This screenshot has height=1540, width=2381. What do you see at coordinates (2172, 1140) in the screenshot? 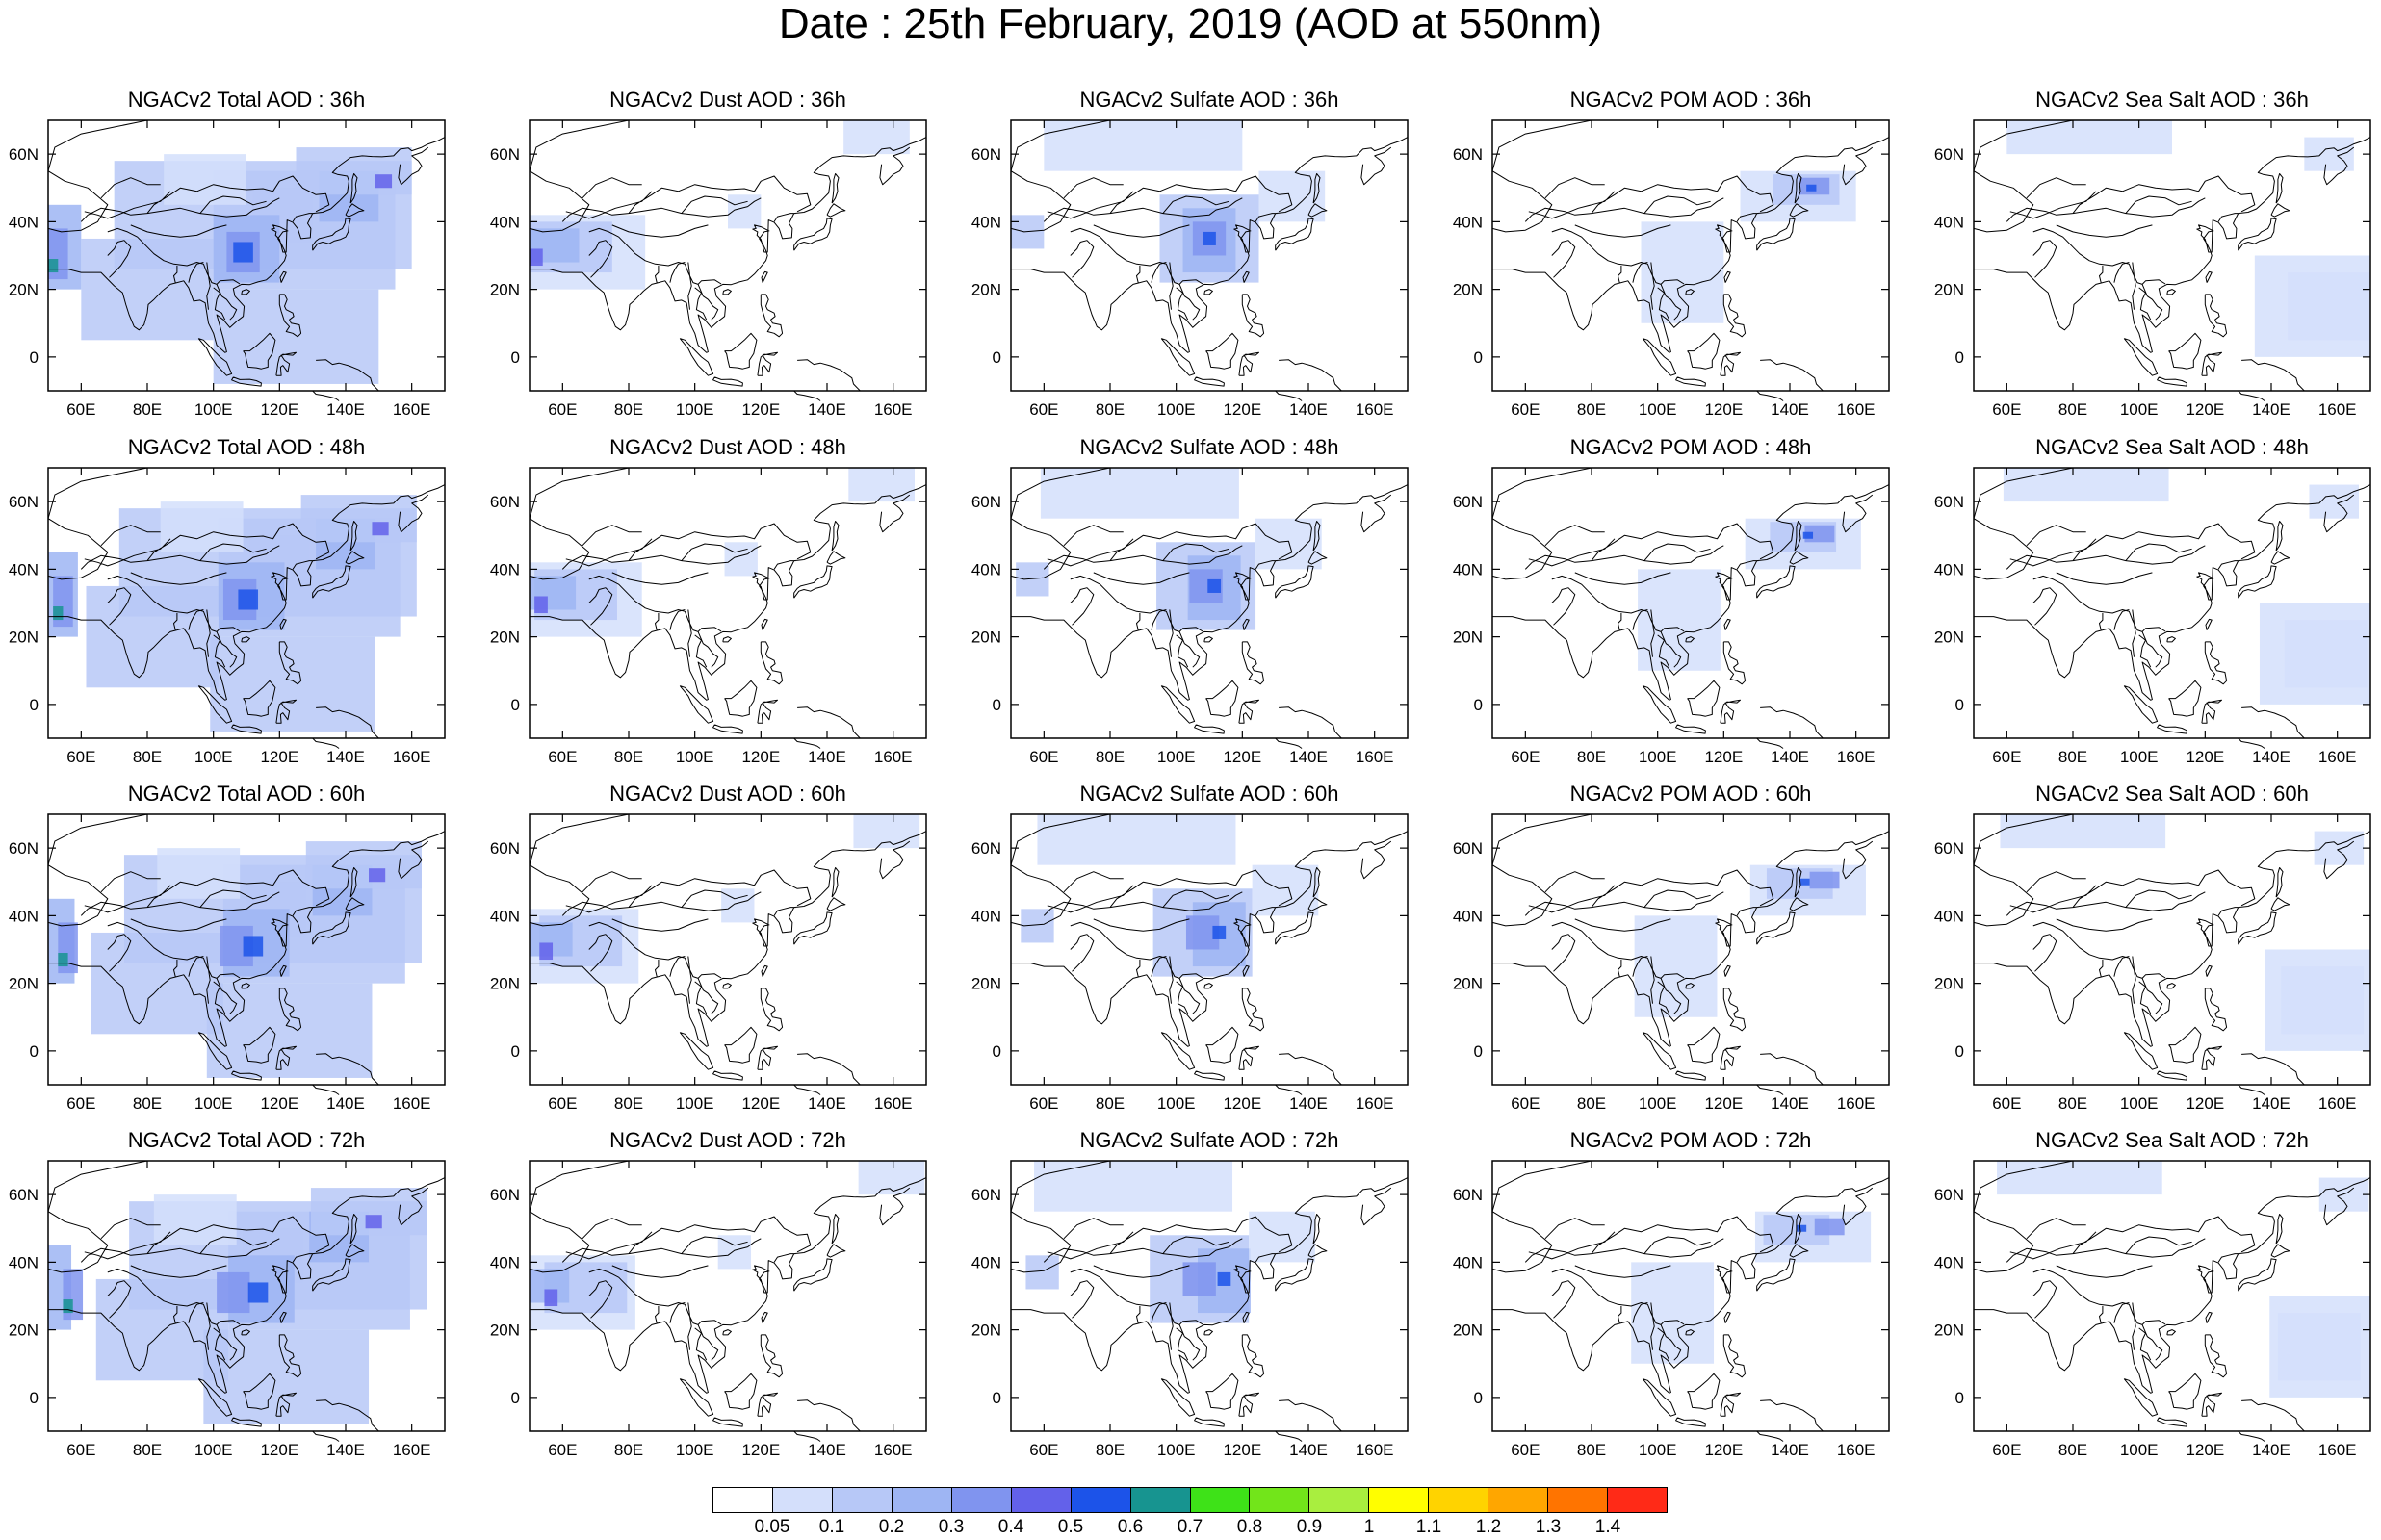
I see `panel-title: NGACv2 Sea Salt AOD : 72h` at bounding box center [2172, 1140].